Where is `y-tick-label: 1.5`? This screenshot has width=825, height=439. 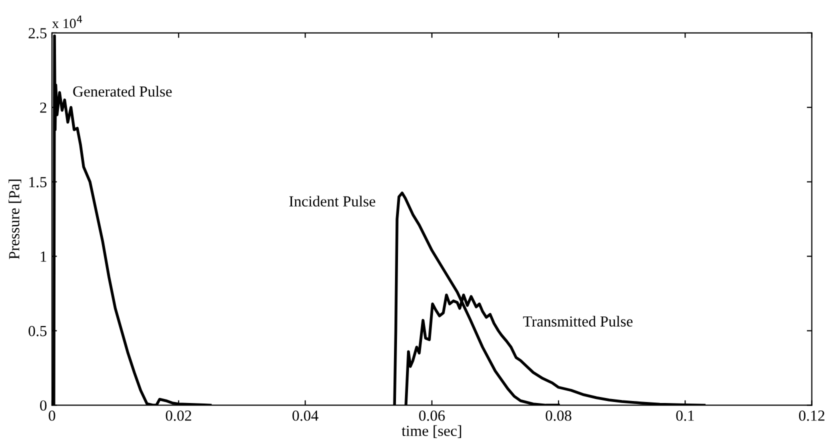
y-tick-label: 1.5 is located at coordinates (38, 182).